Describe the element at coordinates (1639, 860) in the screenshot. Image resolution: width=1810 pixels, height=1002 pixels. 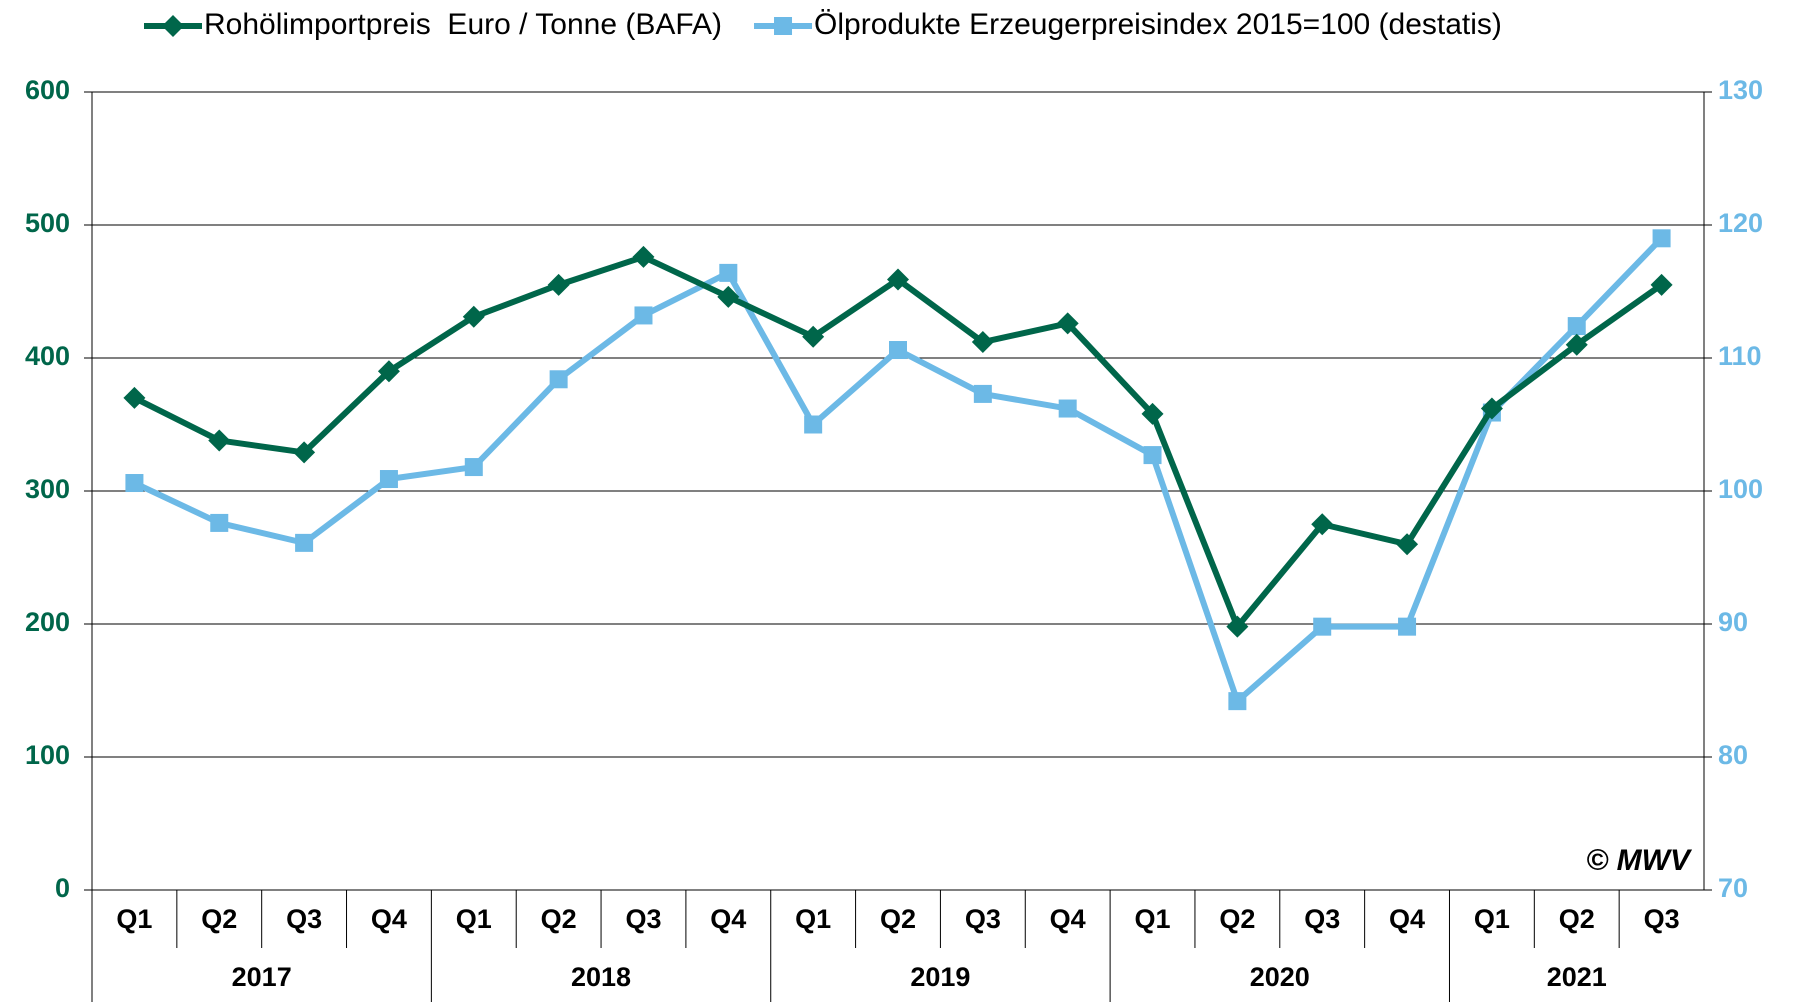
I see `annotation: © MWV` at that location.